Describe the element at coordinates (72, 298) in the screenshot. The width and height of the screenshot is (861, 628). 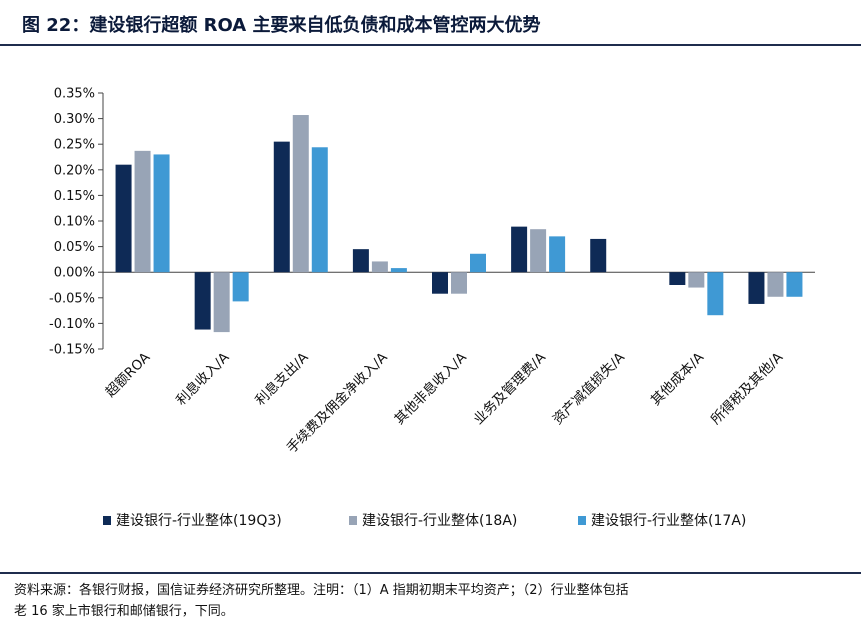
I see `y-tick-label: -0.05%` at that location.